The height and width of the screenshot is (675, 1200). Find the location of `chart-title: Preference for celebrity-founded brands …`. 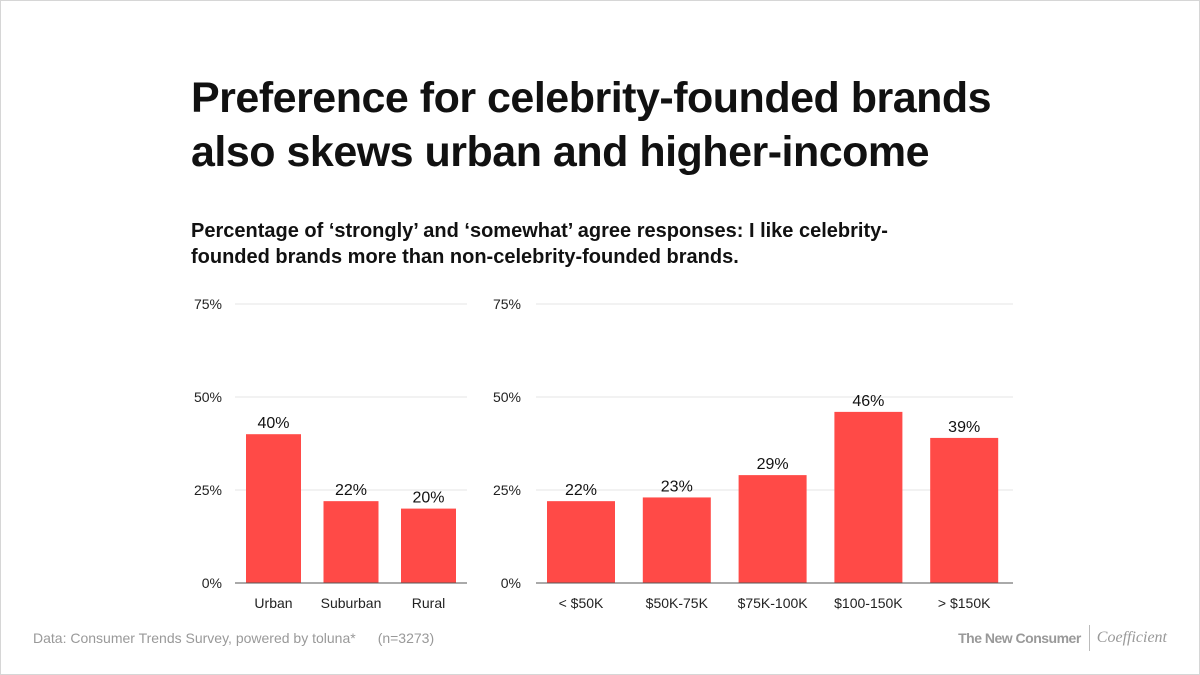

chart-title: Preference for celebrity-founded brands … is located at coordinates (591, 125).